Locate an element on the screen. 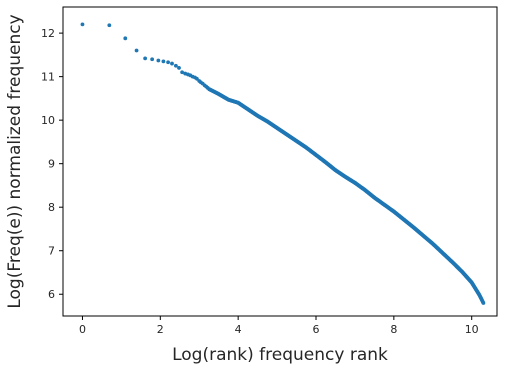  x-tick-label: 0 is located at coordinates (82, 329).